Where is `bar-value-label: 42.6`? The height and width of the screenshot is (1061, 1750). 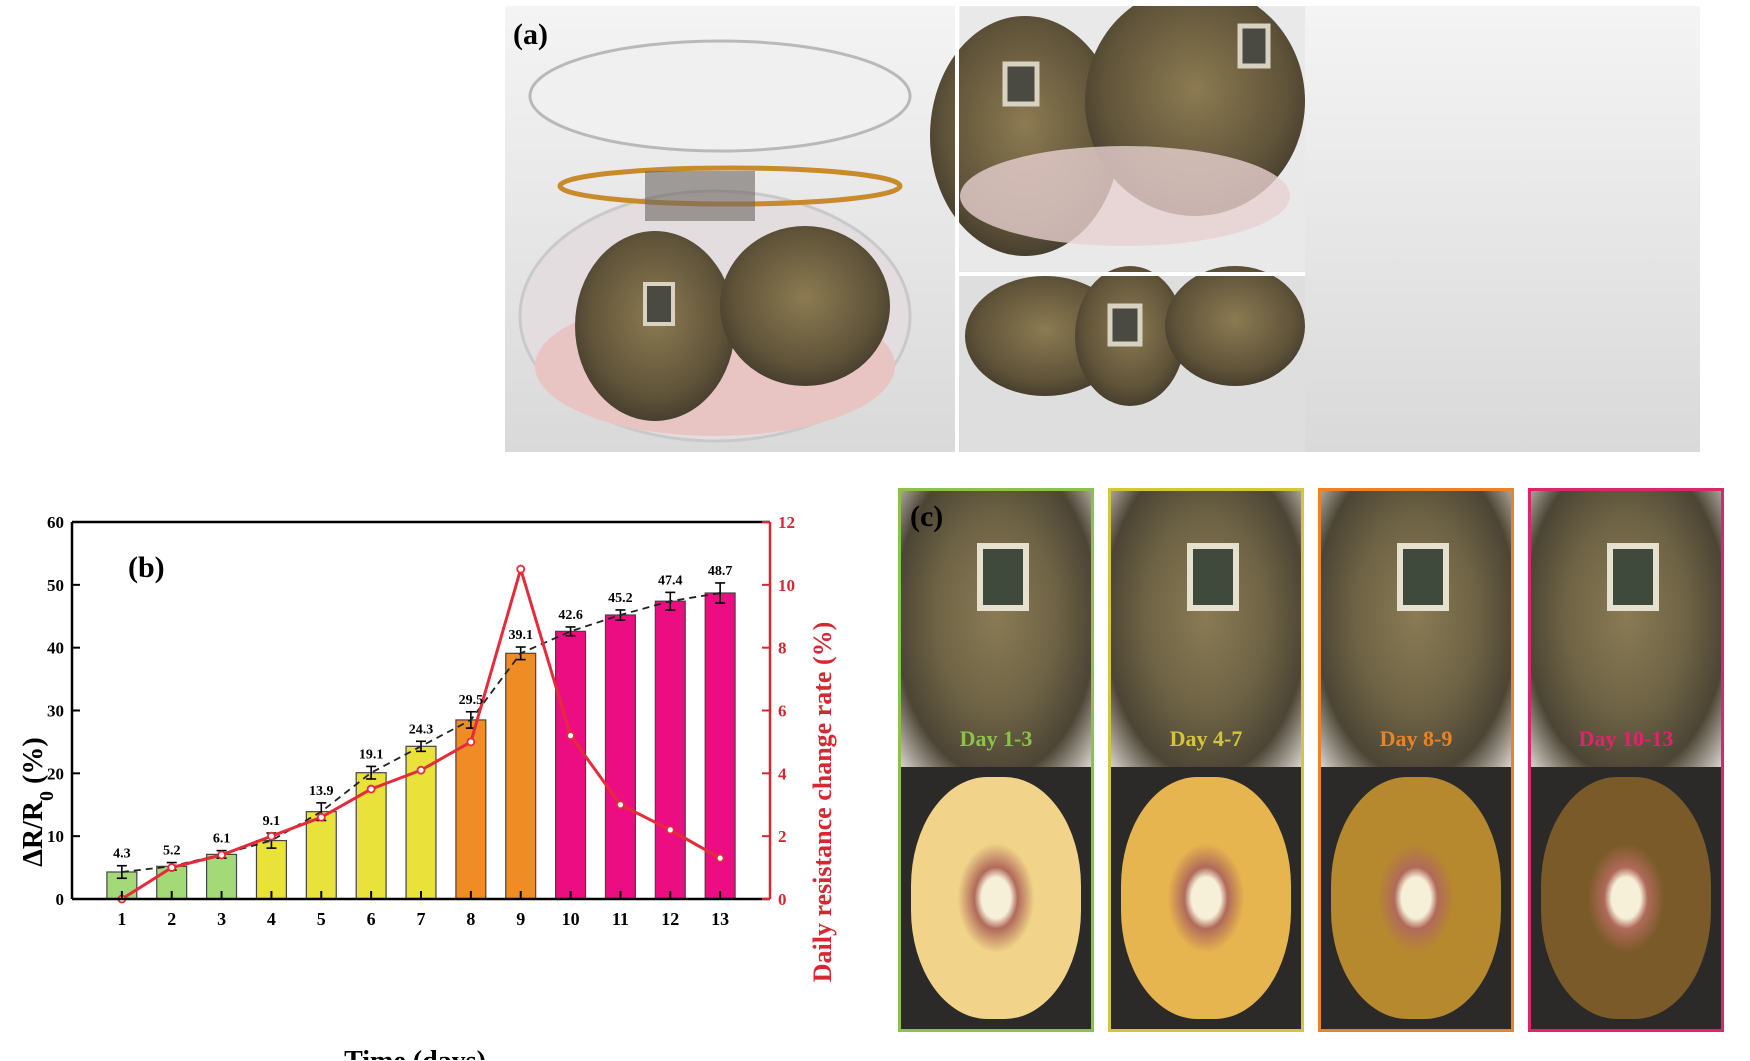 bar-value-label: 42.6 is located at coordinates (570, 615).